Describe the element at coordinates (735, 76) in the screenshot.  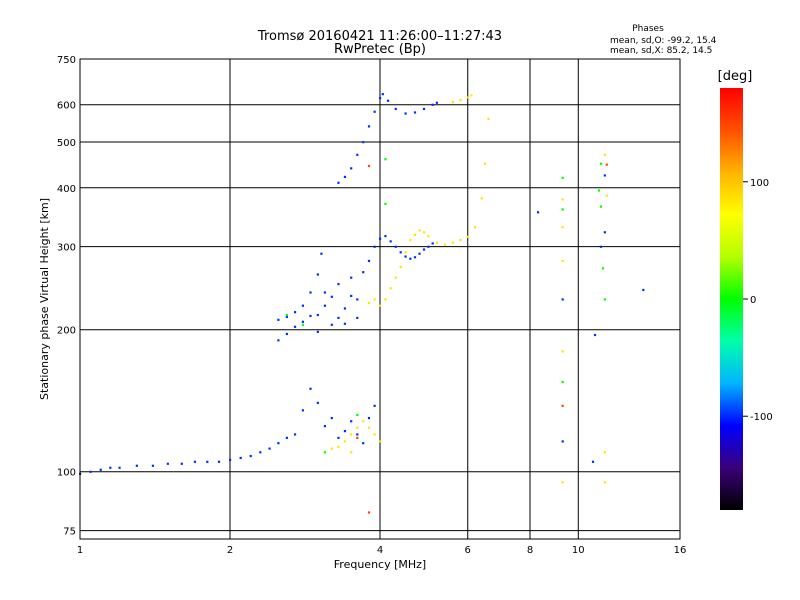
I see `colorbar-label: [deg]` at that location.